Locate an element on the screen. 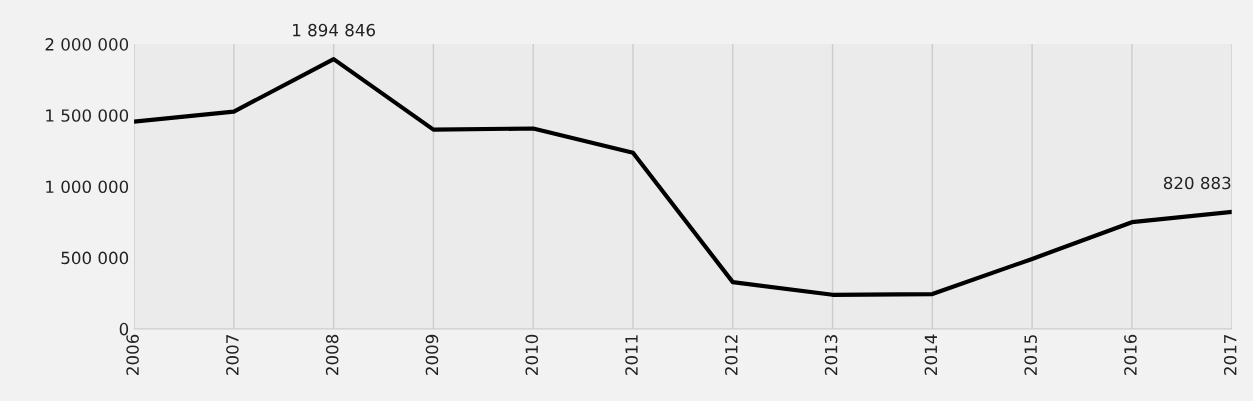 The width and height of the screenshot is (1253, 401). y-tick-label: 2 000 000 is located at coordinates (87, 44).